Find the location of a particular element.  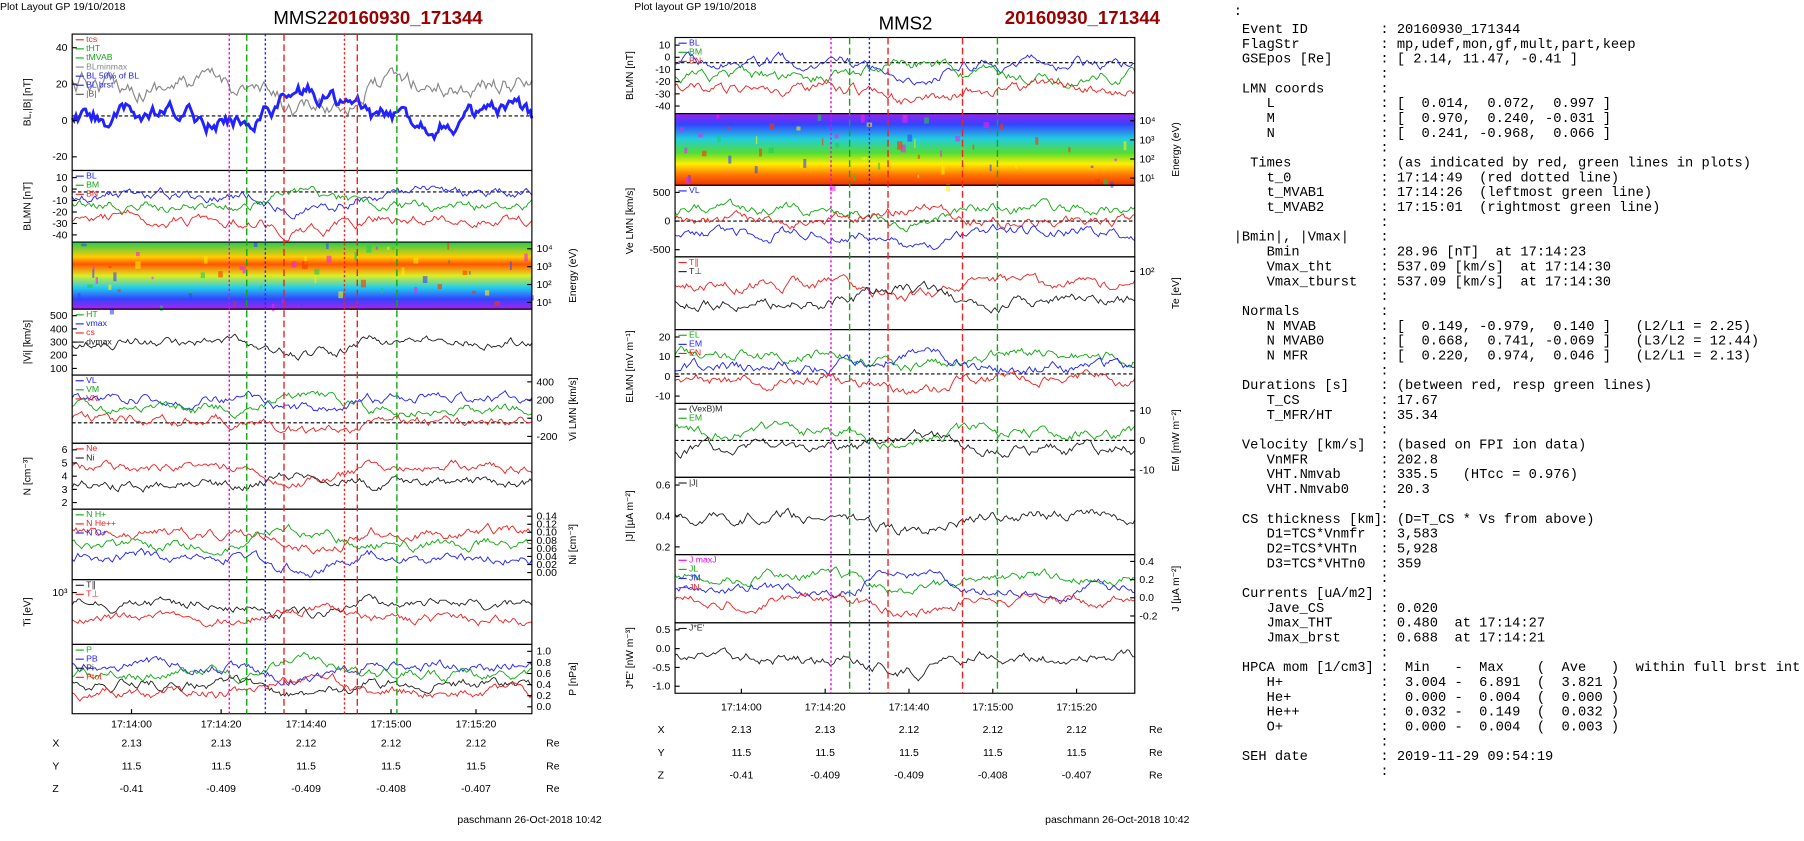

summary-value: : 359 is located at coordinates (1400, 564).